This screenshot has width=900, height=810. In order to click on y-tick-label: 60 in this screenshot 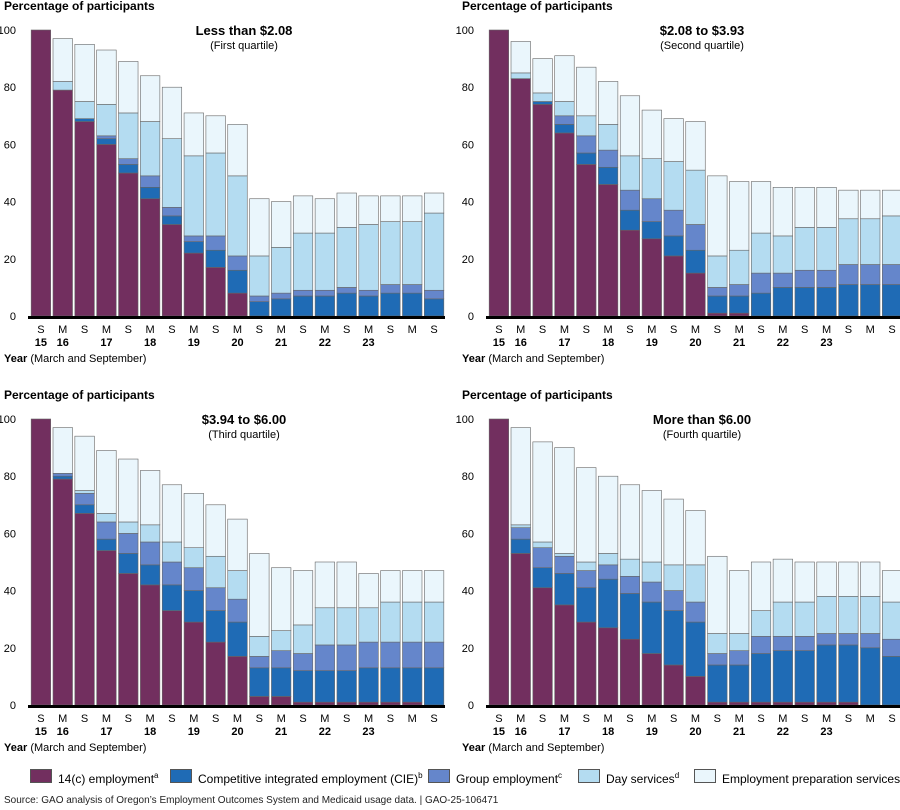, I will do `click(10, 145)`.